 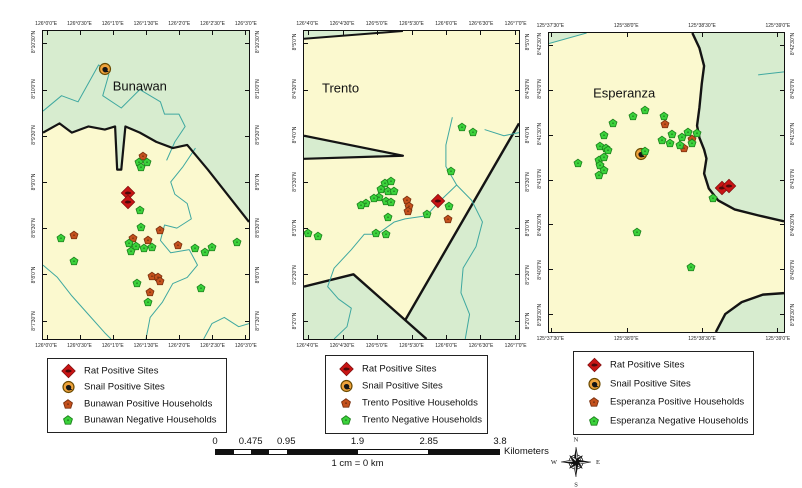 What do you see at coordinates (258, 228) in the screenshot?
I see `latitude-label: 8°8'30"N` at bounding box center [258, 228].